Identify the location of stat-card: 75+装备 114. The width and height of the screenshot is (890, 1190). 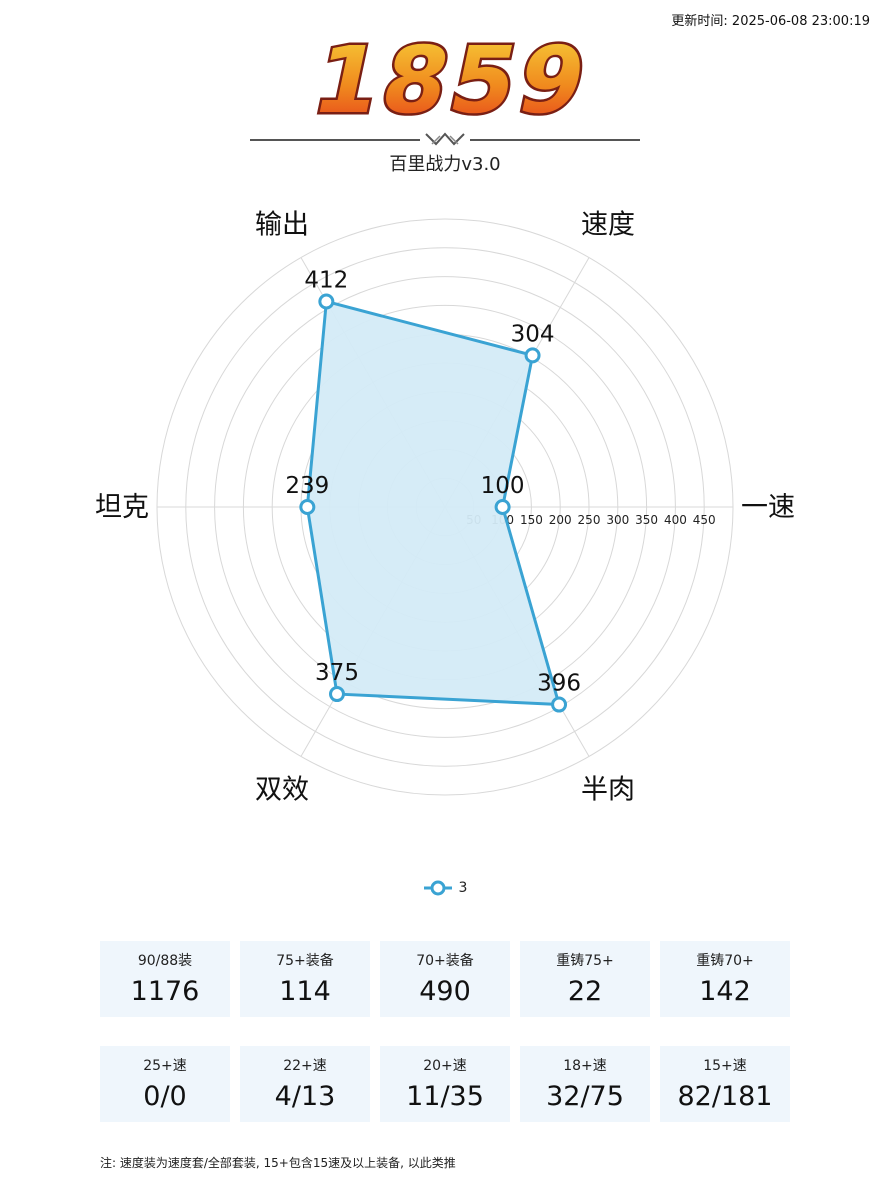
(305, 979).